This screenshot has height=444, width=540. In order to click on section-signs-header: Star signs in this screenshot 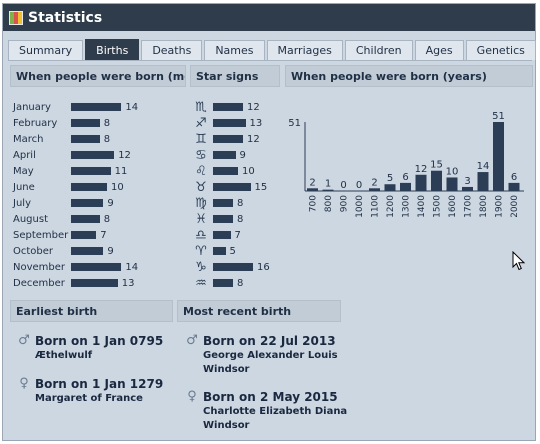, I will do `click(235, 76)`.